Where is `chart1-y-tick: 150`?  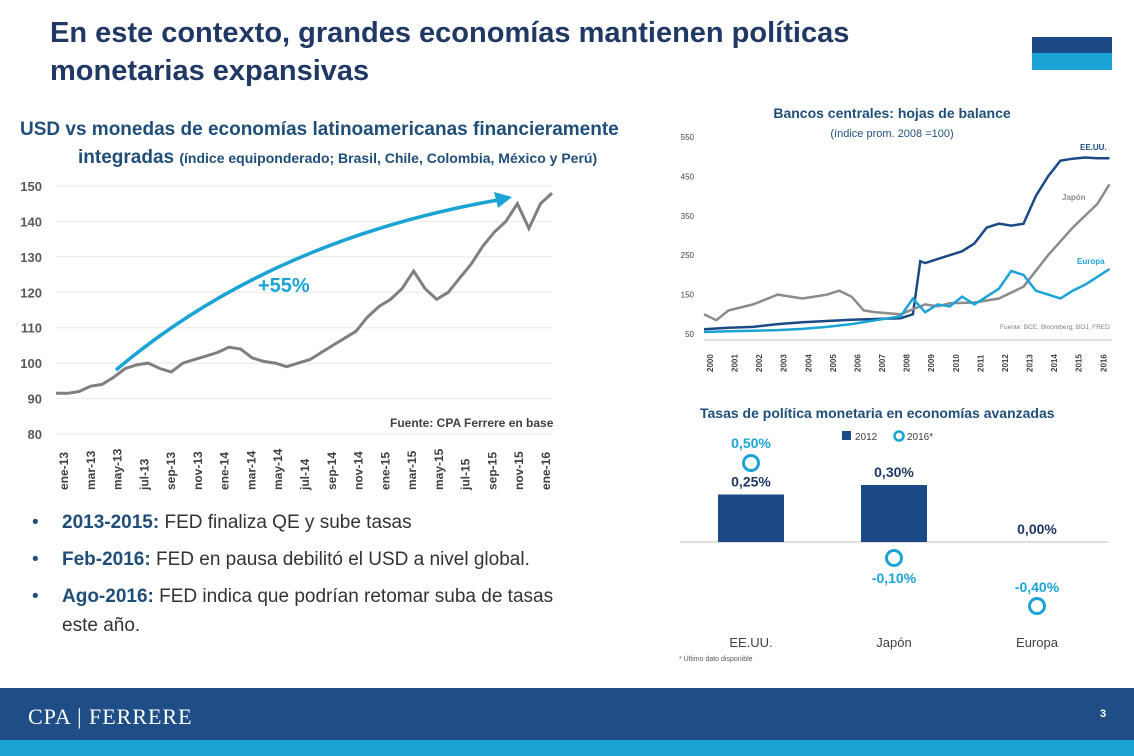 chart1-y-tick: 150 is located at coordinates (31, 186).